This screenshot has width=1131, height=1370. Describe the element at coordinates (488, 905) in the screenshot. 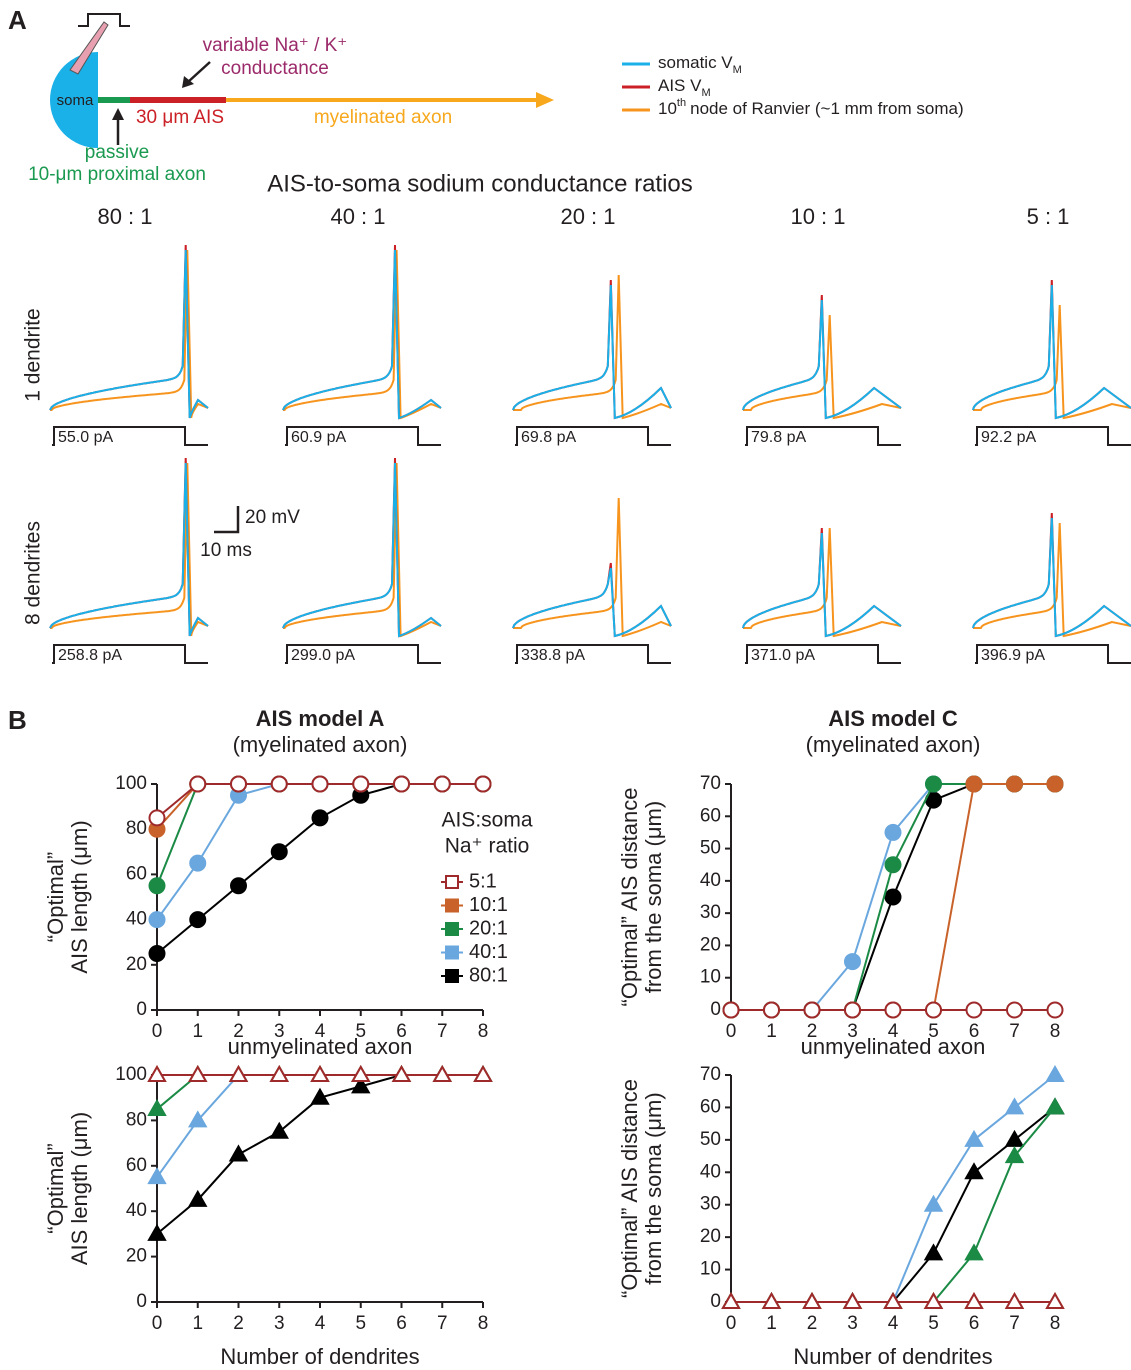

I see `legend-label: 10:1` at that location.